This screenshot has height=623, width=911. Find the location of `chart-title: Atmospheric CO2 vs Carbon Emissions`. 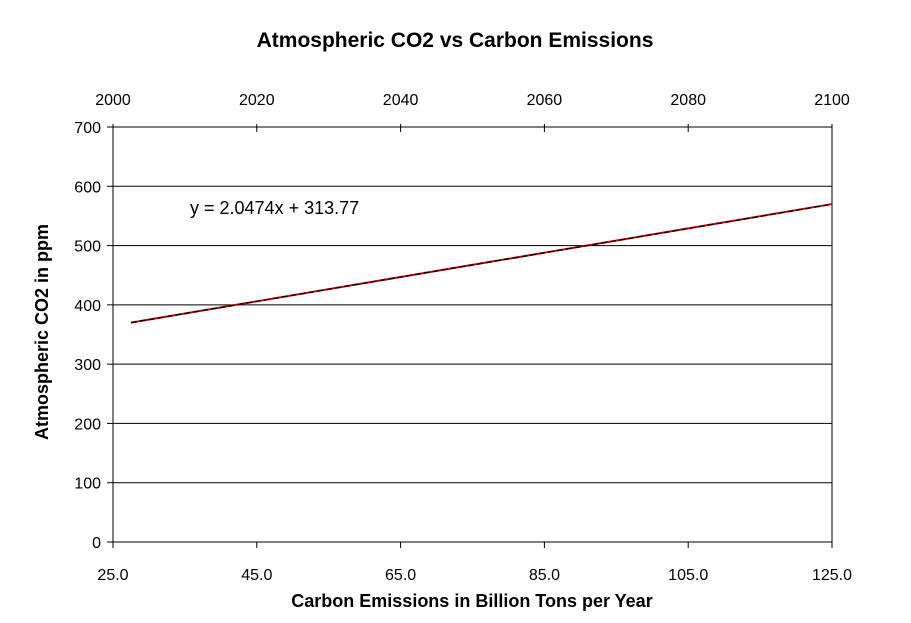

chart-title: Atmospheric CO2 vs Carbon Emissions is located at coordinates (455, 40).